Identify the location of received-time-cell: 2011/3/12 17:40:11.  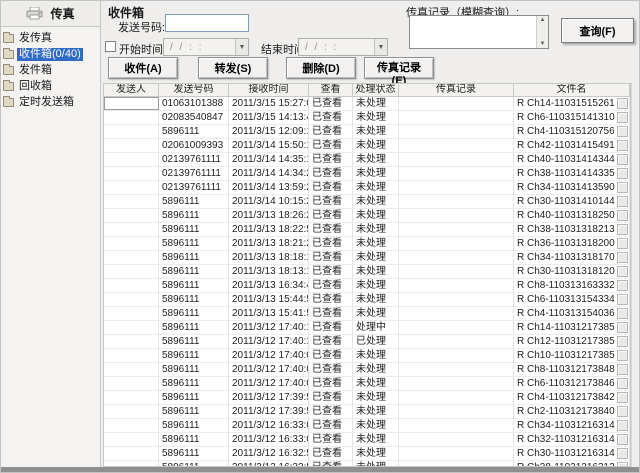
(269, 341).